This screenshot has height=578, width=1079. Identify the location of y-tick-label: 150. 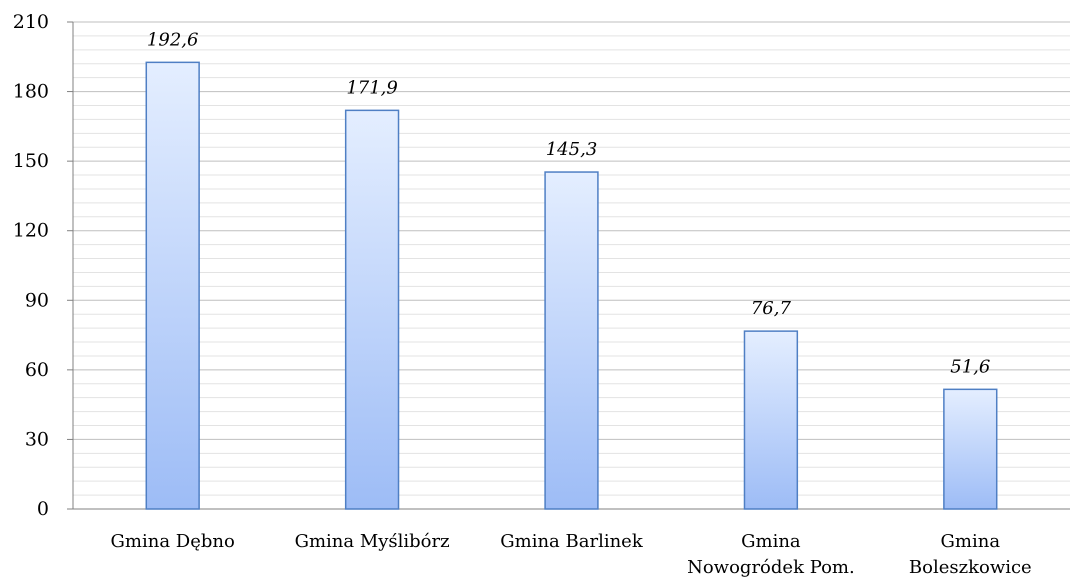
(31, 161).